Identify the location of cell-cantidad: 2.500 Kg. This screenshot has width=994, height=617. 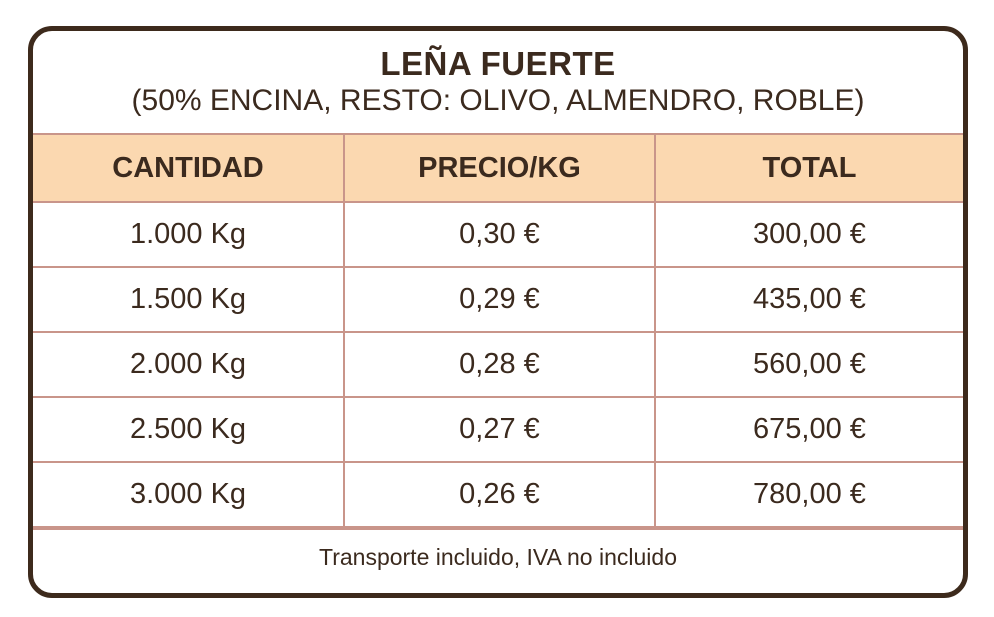
(189, 429).